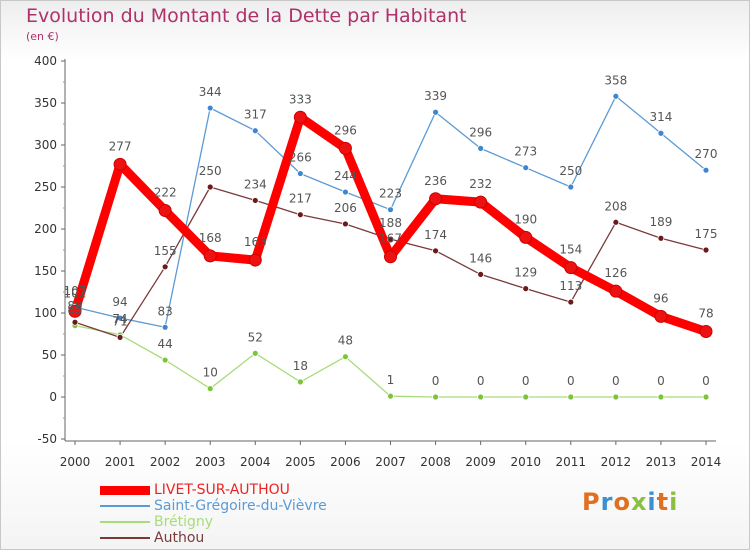  I want to click on data-label: 344, so click(210, 92).